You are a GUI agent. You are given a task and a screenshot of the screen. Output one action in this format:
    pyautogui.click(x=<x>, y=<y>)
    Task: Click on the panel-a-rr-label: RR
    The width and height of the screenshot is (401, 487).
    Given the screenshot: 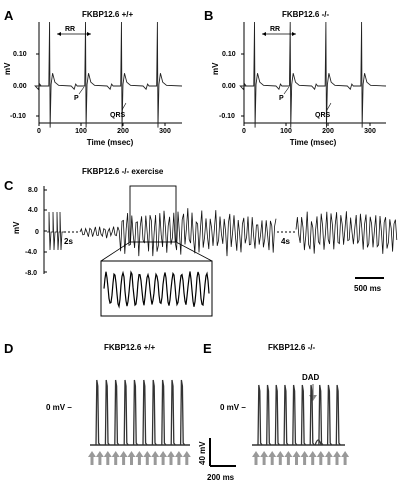 What is the action you would take?
    pyautogui.click(x=70, y=29)
    